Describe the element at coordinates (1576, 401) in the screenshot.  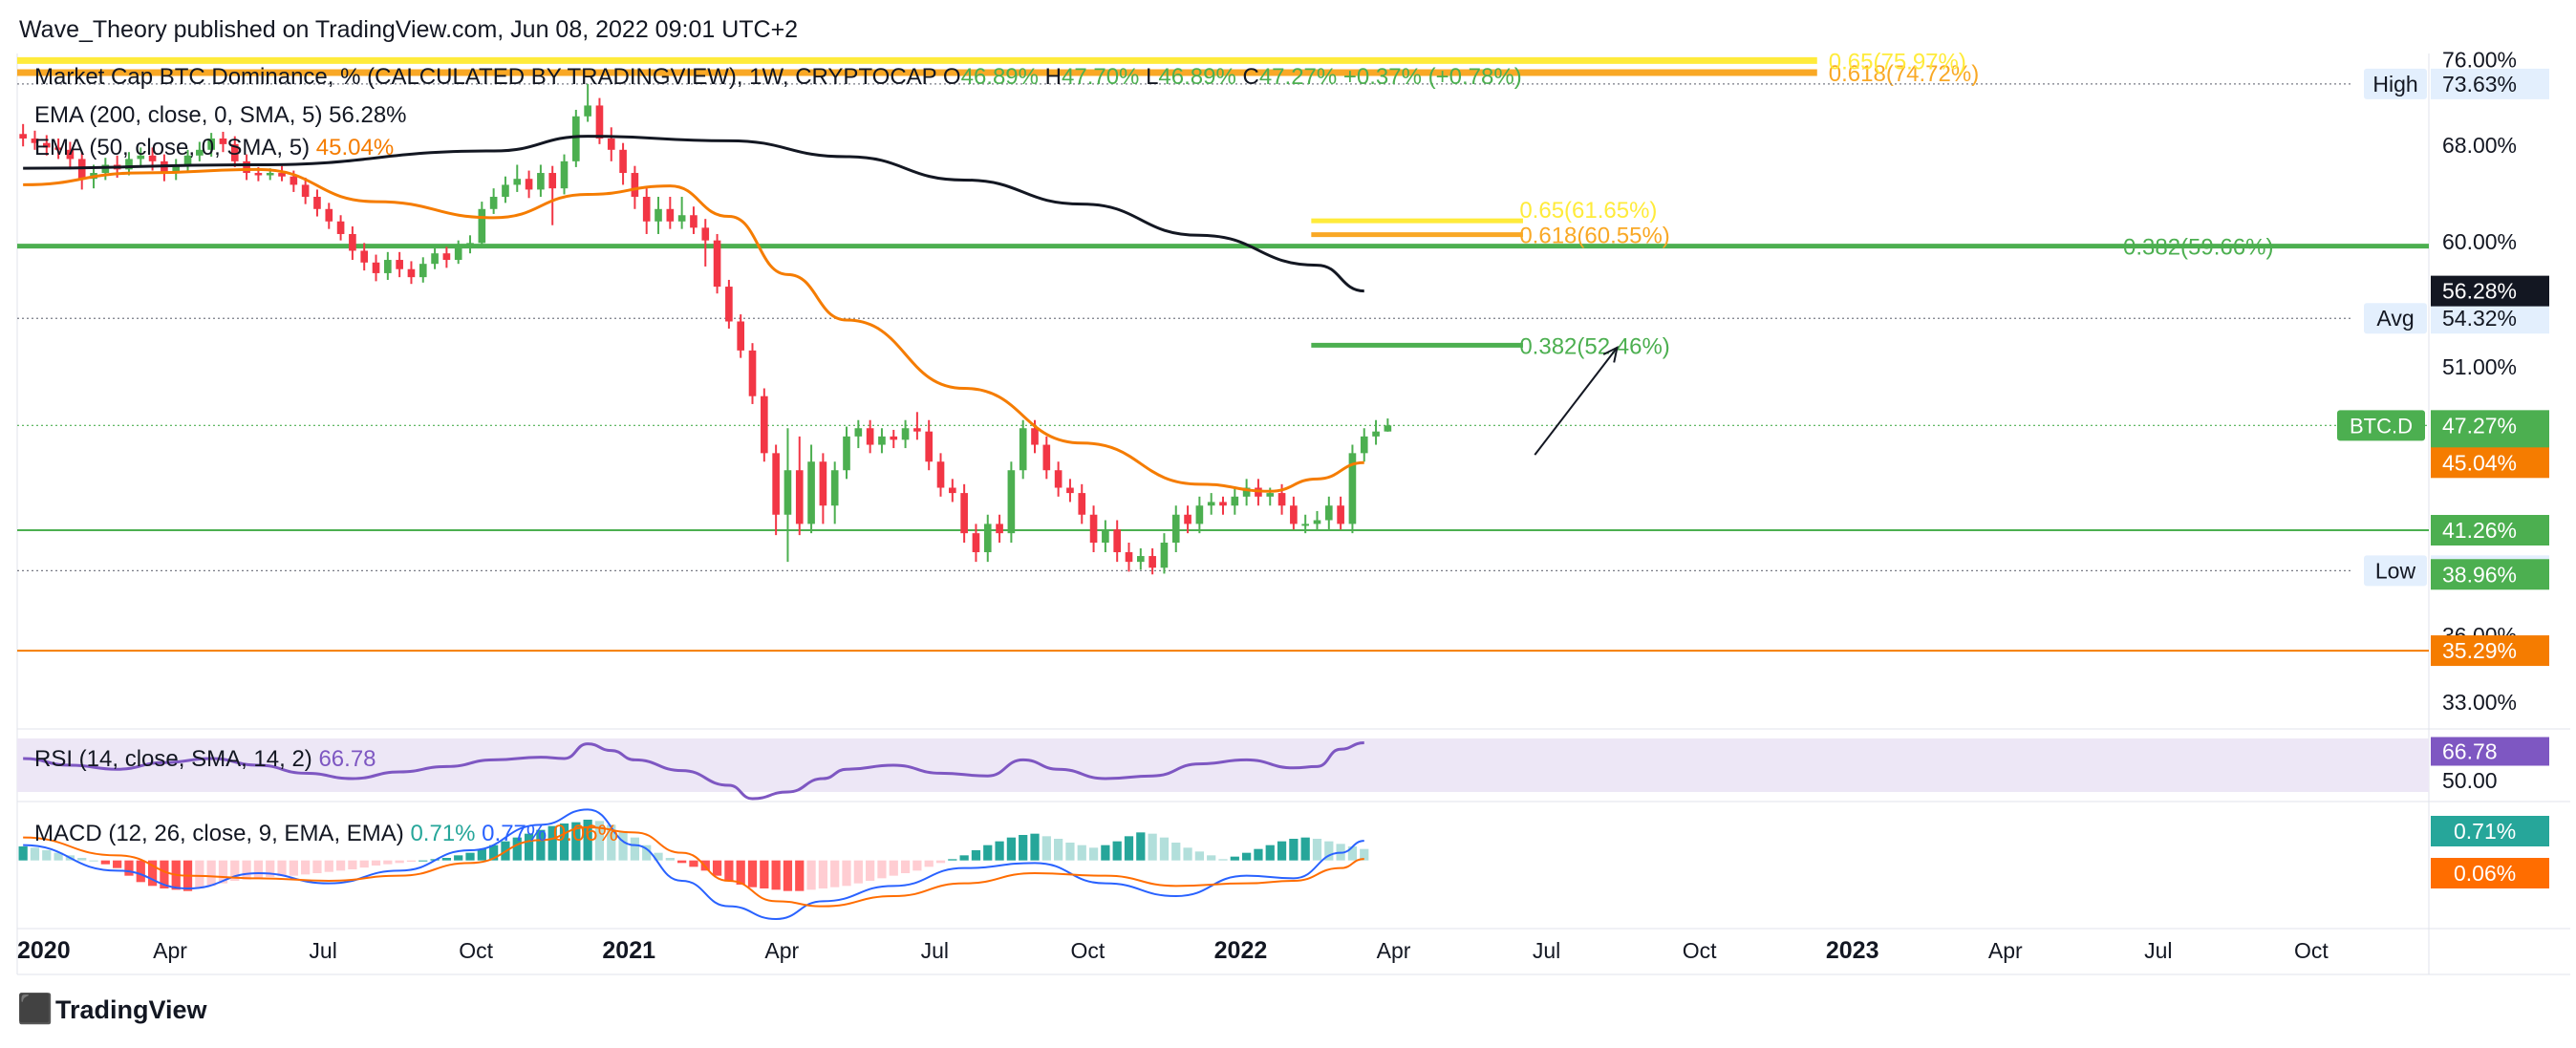
I see `arrow-line` at that location.